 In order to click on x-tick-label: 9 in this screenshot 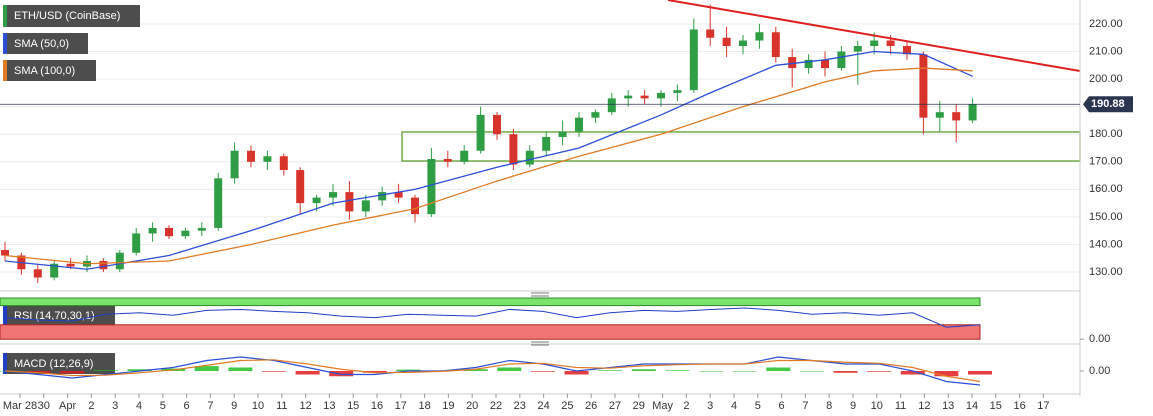, I will do `click(234, 406)`.